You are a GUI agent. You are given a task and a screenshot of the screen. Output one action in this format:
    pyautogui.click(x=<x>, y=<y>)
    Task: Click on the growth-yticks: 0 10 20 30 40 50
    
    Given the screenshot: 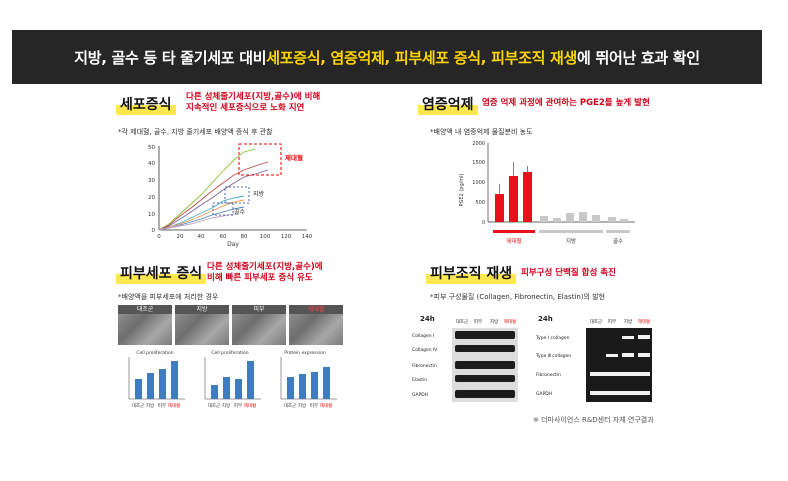 What is the action you would take?
    pyautogui.click(x=152, y=189)
    